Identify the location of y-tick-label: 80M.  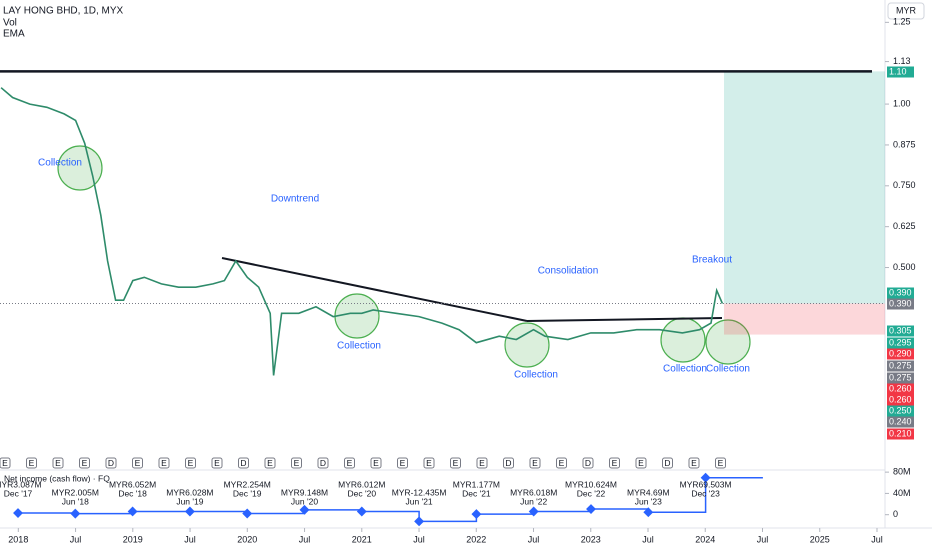
(902, 472).